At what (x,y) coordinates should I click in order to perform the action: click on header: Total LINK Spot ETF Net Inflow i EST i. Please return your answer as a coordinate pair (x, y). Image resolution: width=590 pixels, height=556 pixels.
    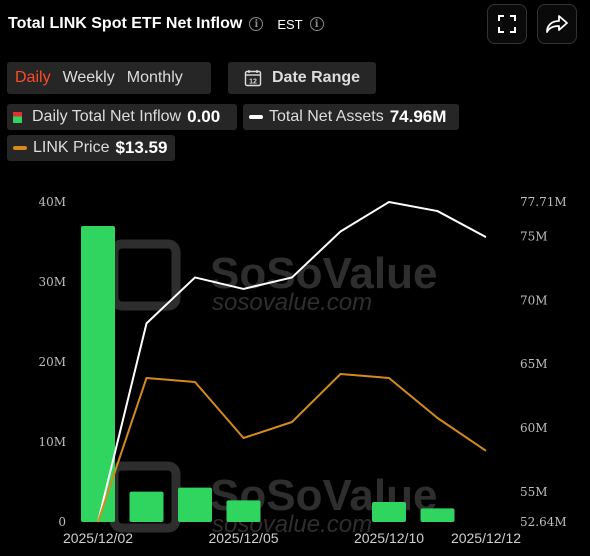
    Looking at the image, I should click on (166, 24).